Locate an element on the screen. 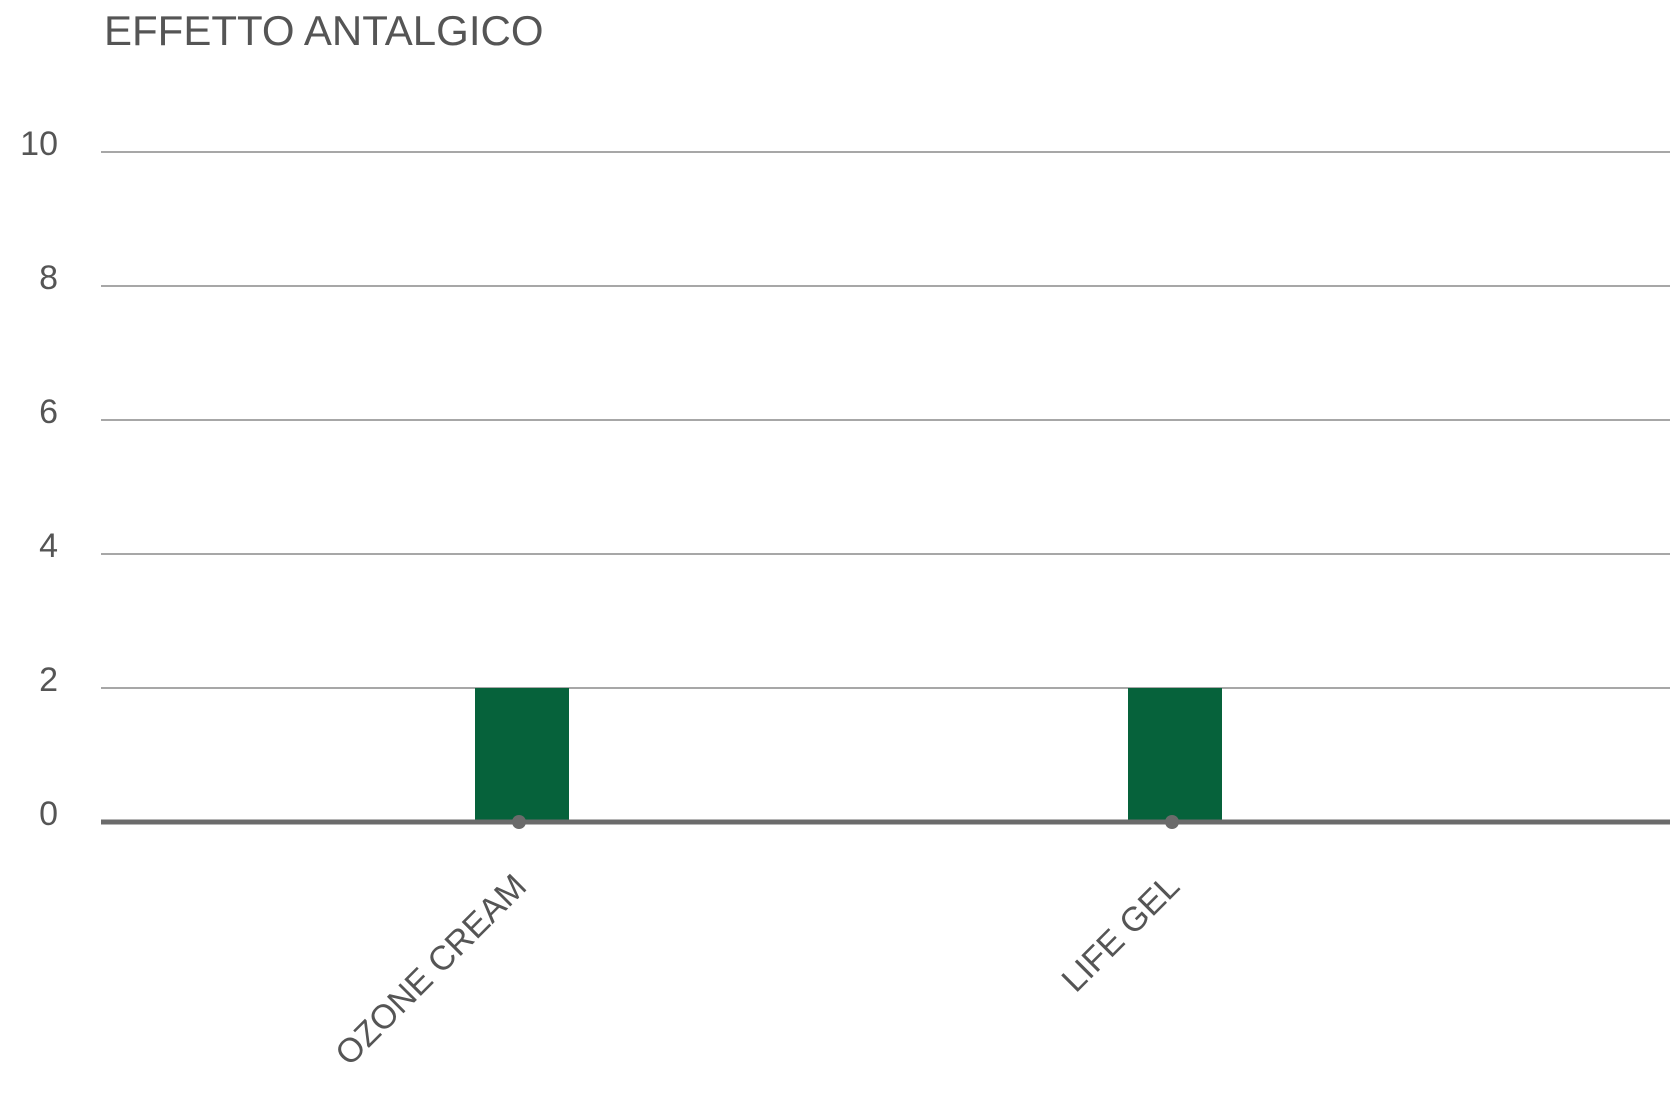 The image size is (1670, 1106). x-tick-label: OZONE CREAM is located at coordinates (431, 970).